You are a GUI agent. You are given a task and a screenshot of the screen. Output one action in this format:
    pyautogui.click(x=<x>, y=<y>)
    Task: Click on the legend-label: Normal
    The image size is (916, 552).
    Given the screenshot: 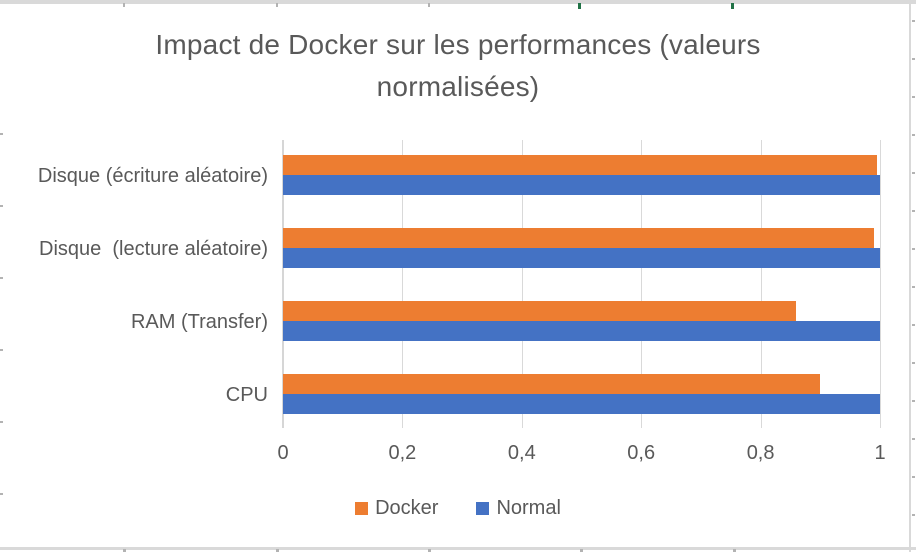 What is the action you would take?
    pyautogui.click(x=528, y=508)
    